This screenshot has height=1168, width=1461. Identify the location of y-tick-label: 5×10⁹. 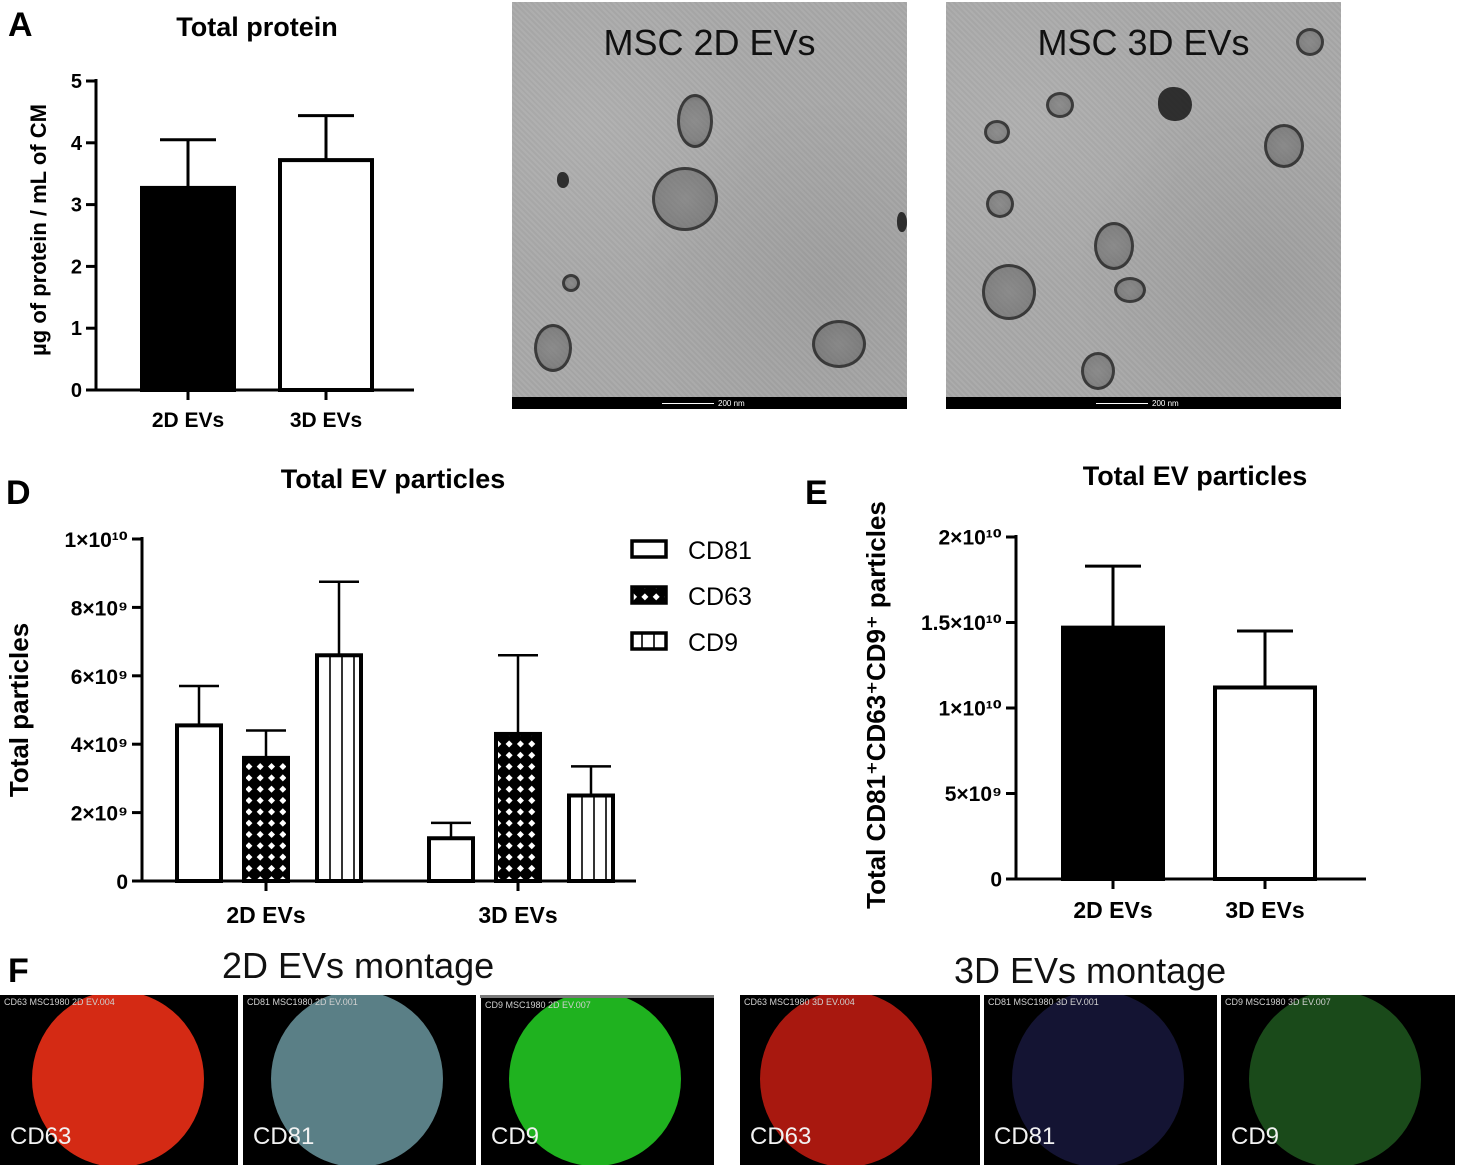
(973, 794).